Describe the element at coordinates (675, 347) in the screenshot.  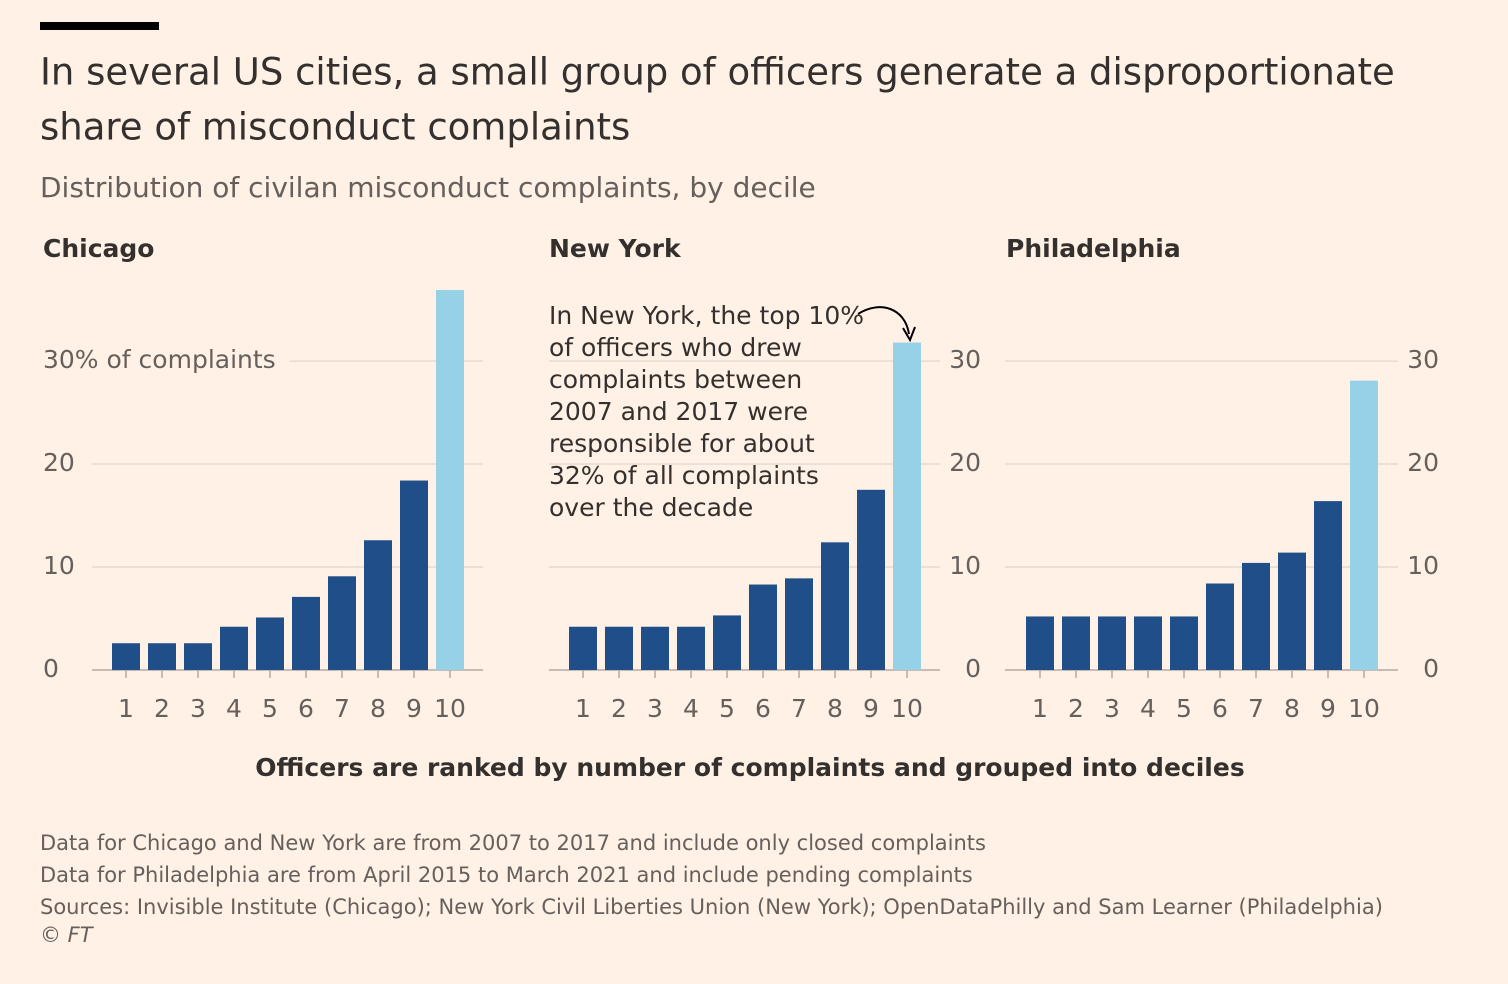
I see `annotation: of officers who drew` at that location.